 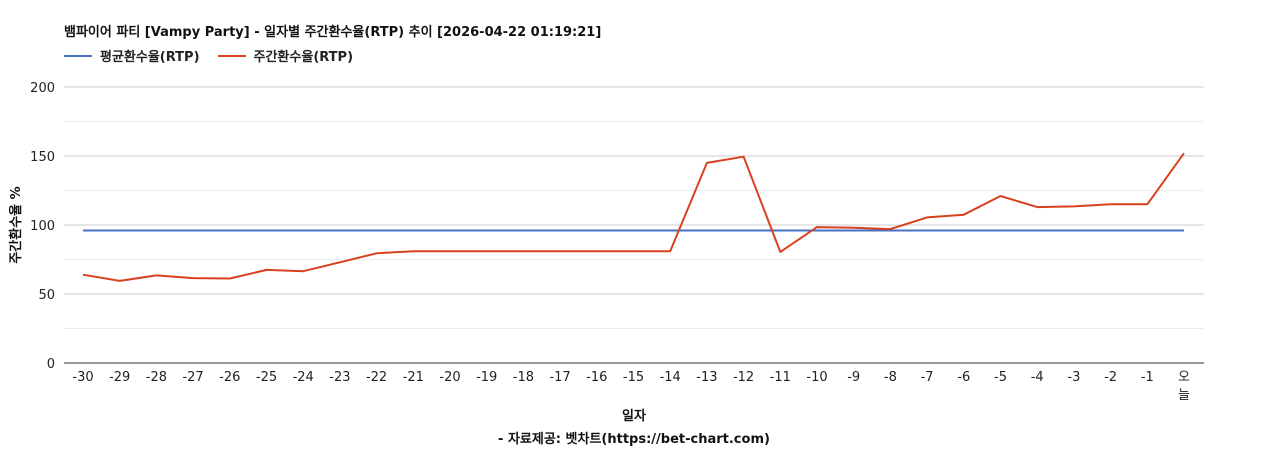 What do you see at coordinates (156, 377) in the screenshot?
I see `x-tick-label: -28` at bounding box center [156, 377].